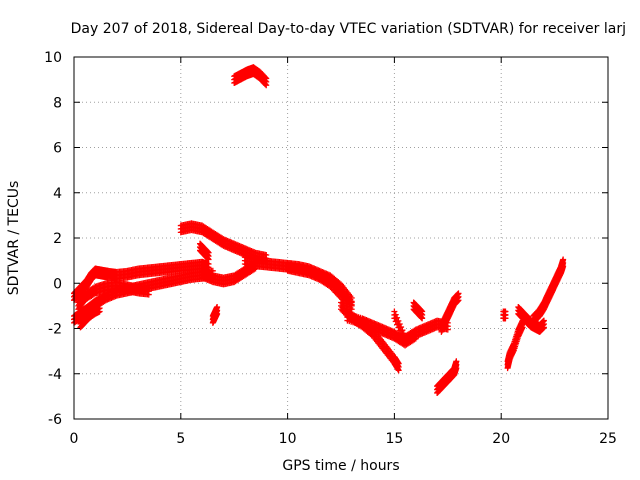  What do you see at coordinates (55, 330) in the screenshot?
I see `y-tick-label: -2` at bounding box center [55, 330].